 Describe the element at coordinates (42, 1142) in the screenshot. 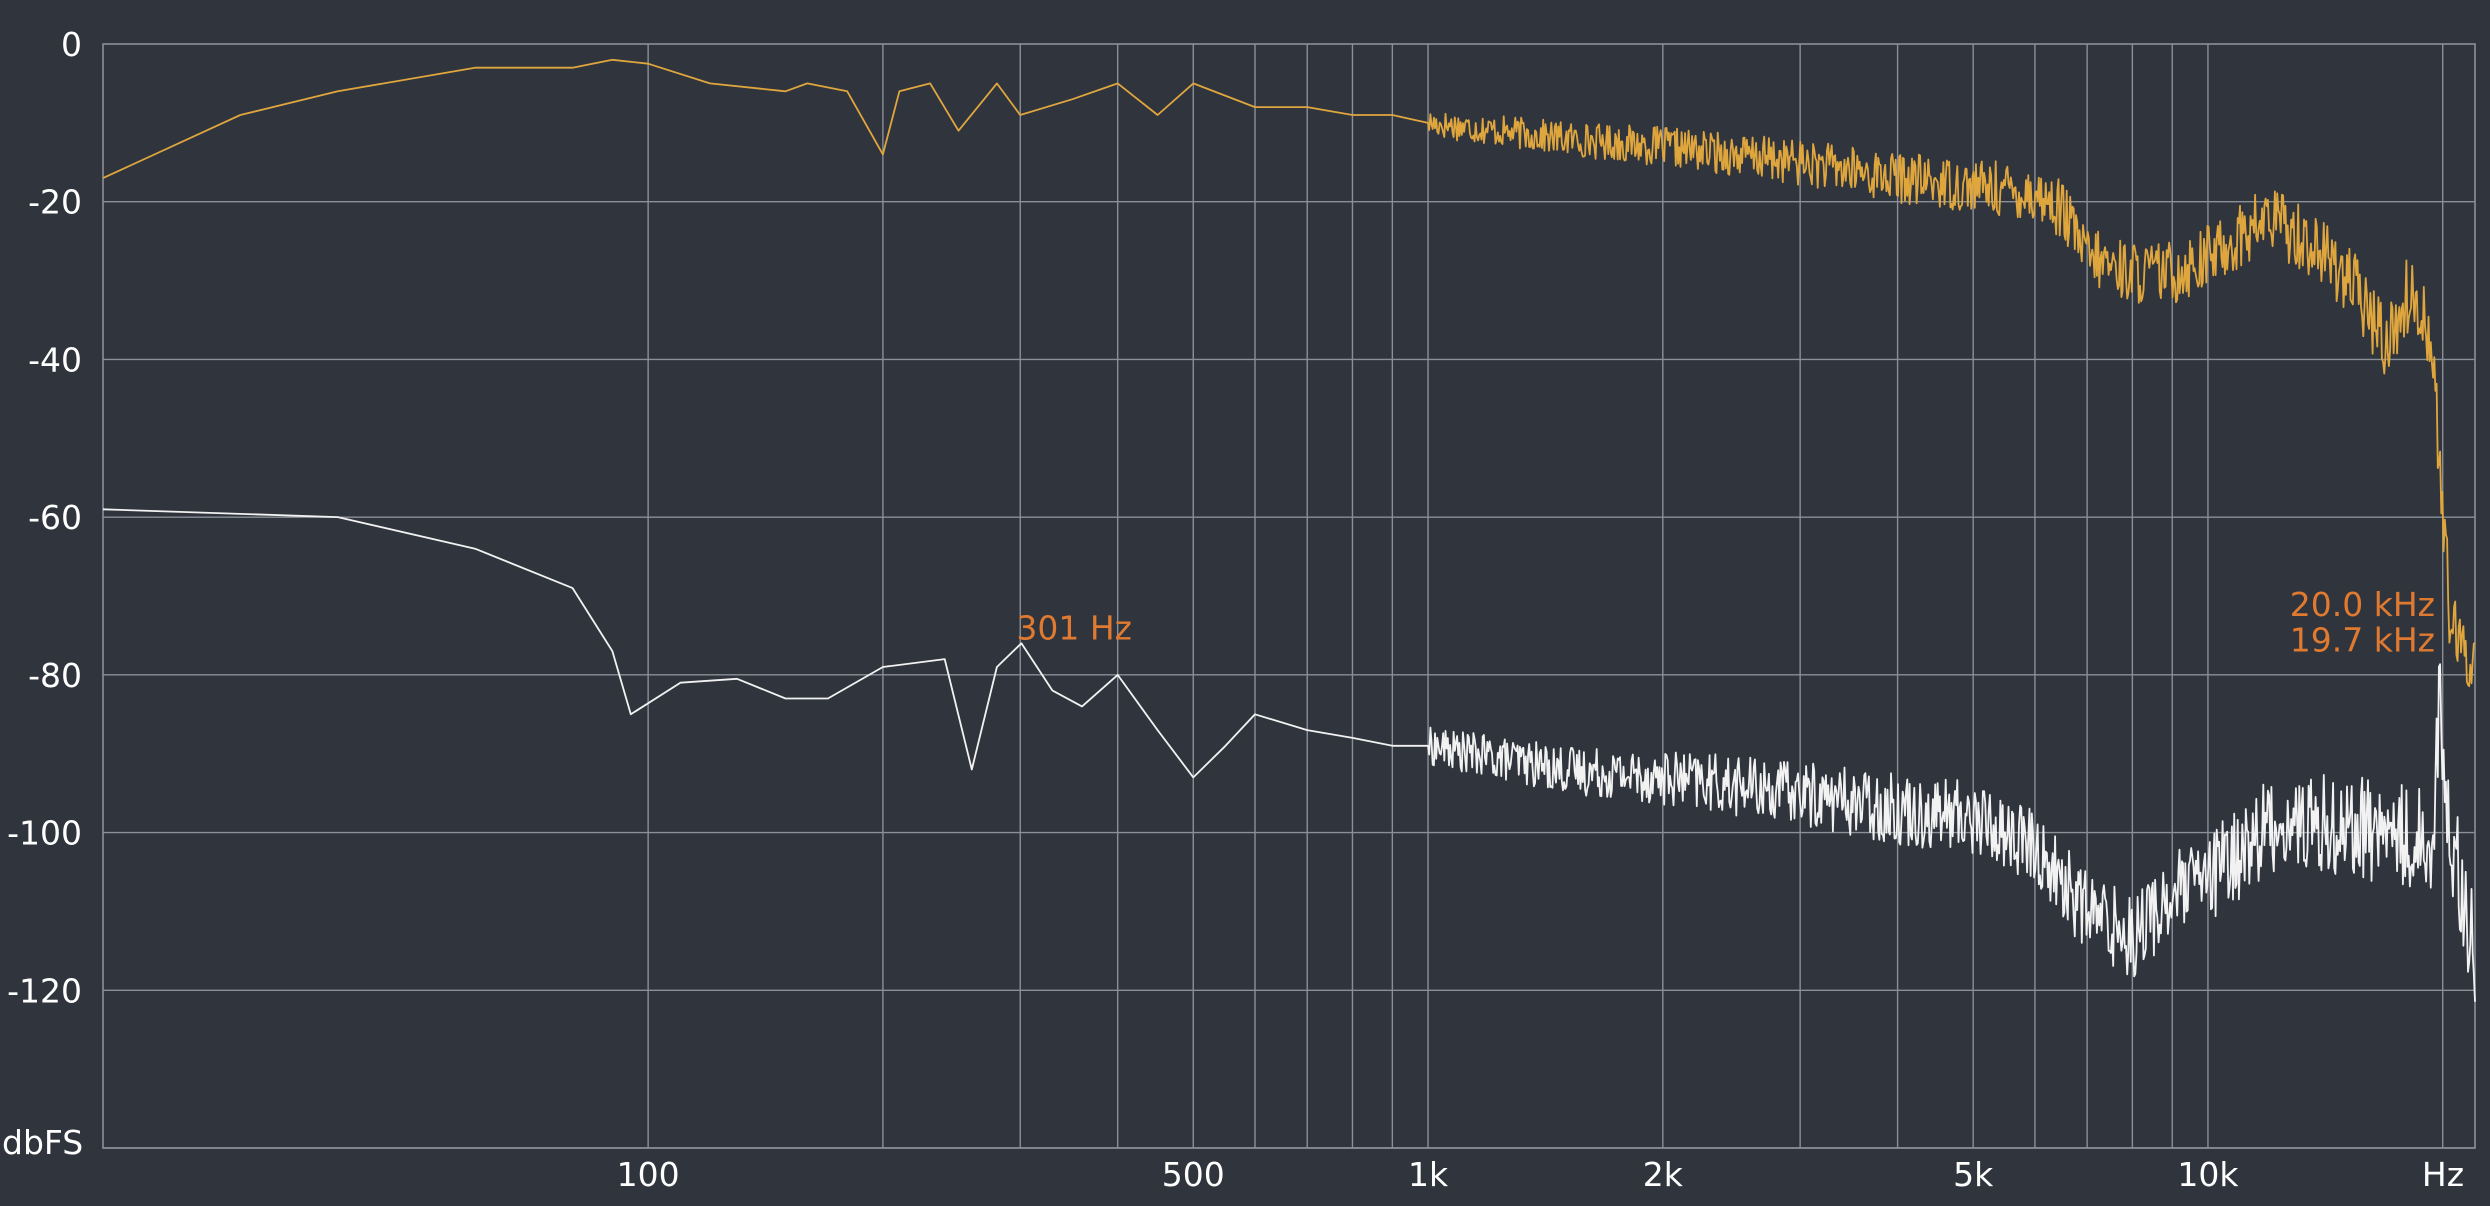

I see `y-axis-label: dbFS` at that location.